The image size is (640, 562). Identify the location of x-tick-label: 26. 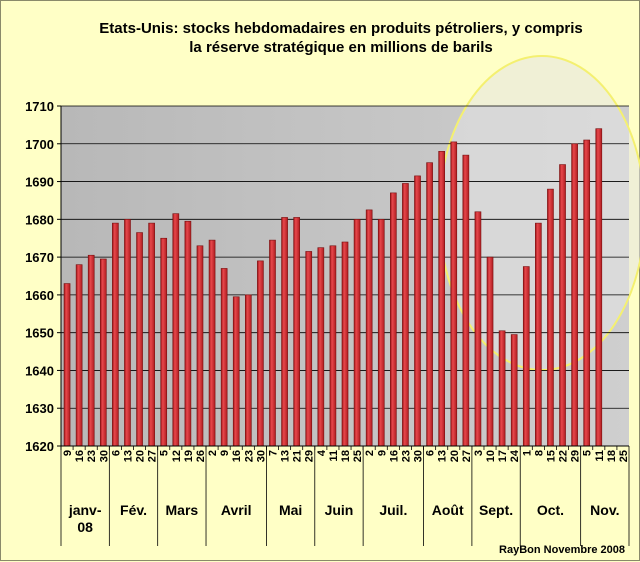
(201, 456).